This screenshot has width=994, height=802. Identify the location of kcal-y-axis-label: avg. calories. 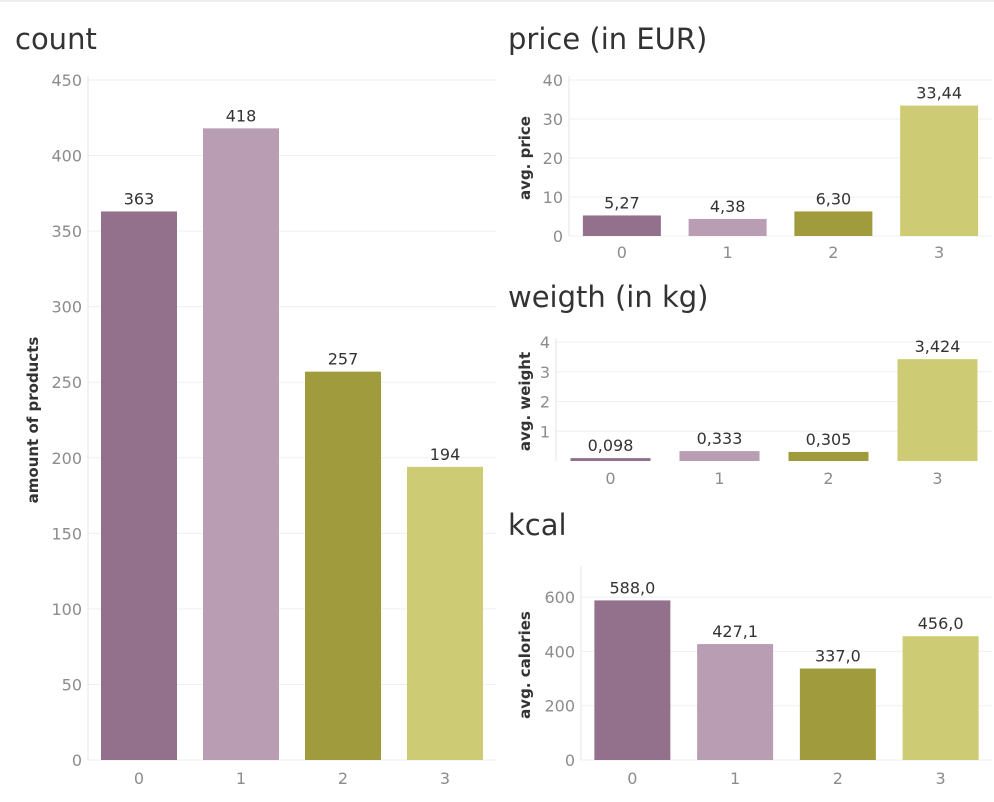
(525, 665).